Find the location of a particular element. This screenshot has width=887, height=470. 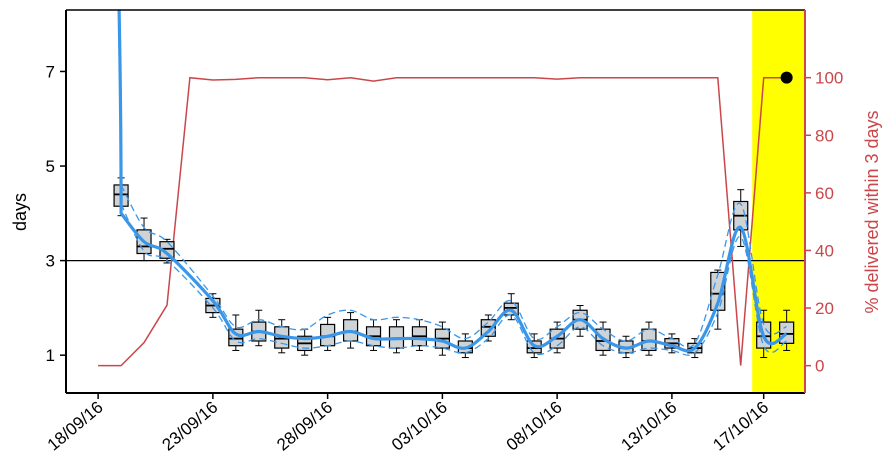

highlight-point is located at coordinates (786, 77).